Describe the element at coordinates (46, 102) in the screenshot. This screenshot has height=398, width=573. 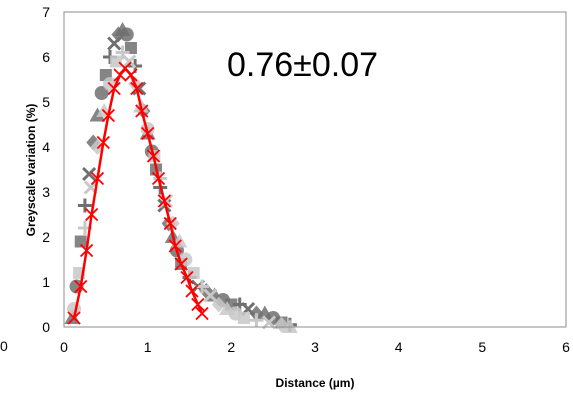
I see `y-tick-label: 5` at that location.